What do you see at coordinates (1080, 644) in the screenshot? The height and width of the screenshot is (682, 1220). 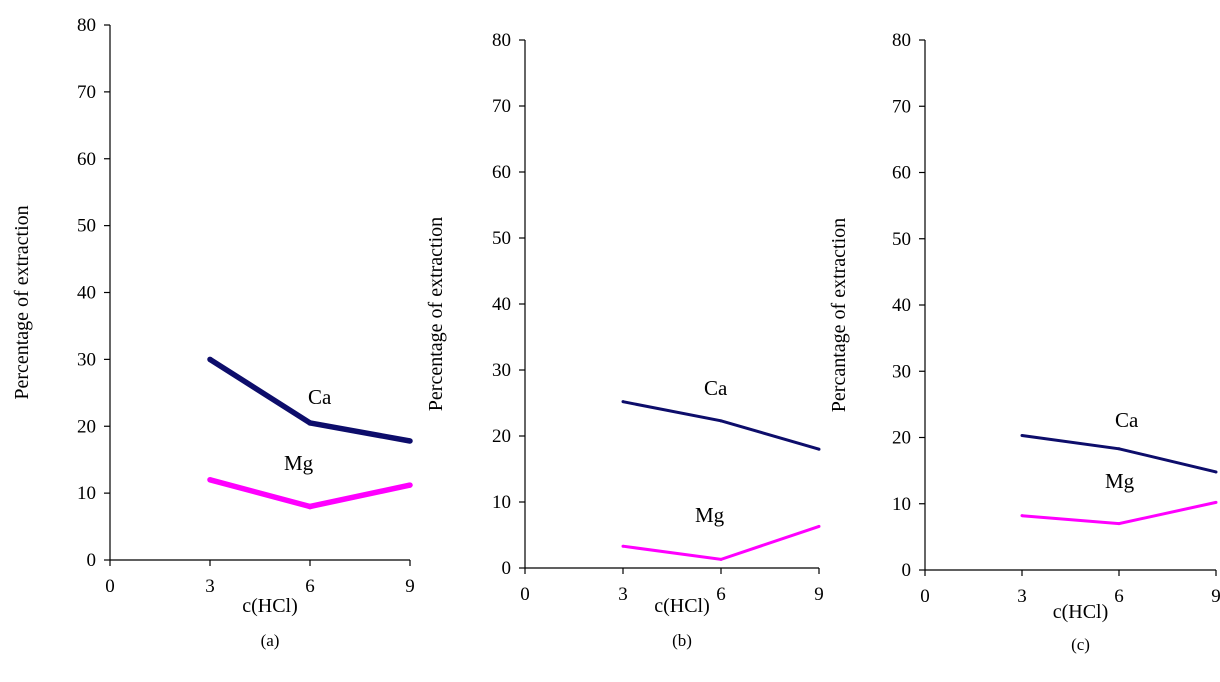 I see `panel-caption: (c)` at bounding box center [1080, 644].